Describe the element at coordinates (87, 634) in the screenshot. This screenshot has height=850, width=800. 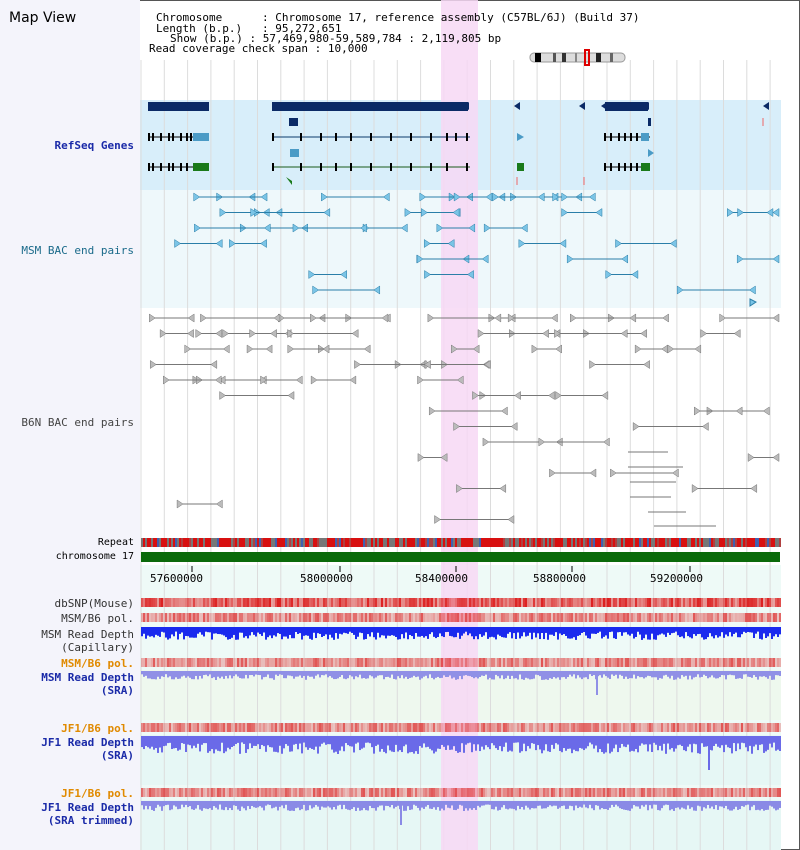
I see `track-label-msm-read-capillary: MSM Read Depth` at that location.